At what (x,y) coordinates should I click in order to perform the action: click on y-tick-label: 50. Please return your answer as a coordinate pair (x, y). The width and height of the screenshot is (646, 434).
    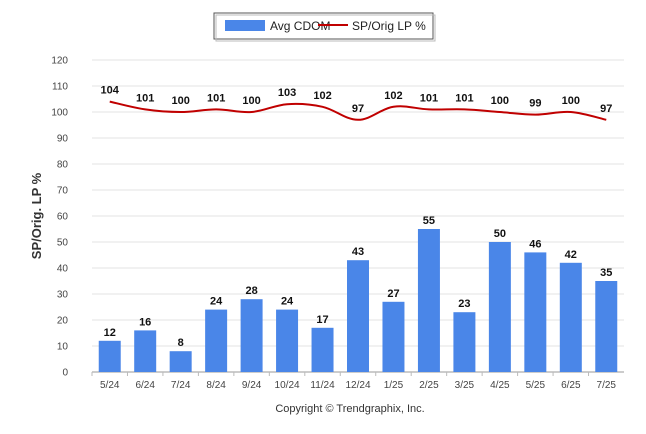
    Looking at the image, I should click on (63, 243).